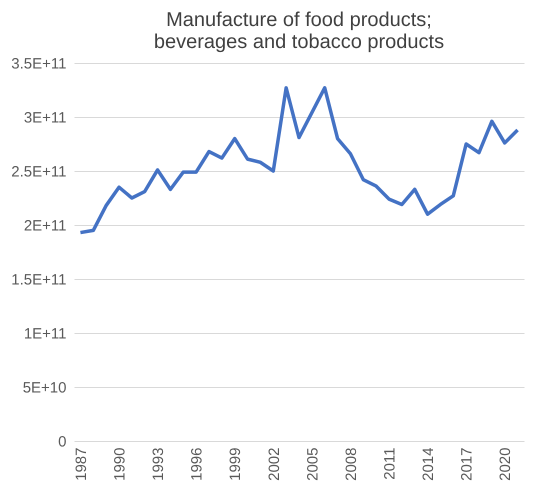 This screenshot has width=540, height=491. What do you see at coordinates (197, 464) in the screenshot?
I see `x-tick-label: 1996` at bounding box center [197, 464].